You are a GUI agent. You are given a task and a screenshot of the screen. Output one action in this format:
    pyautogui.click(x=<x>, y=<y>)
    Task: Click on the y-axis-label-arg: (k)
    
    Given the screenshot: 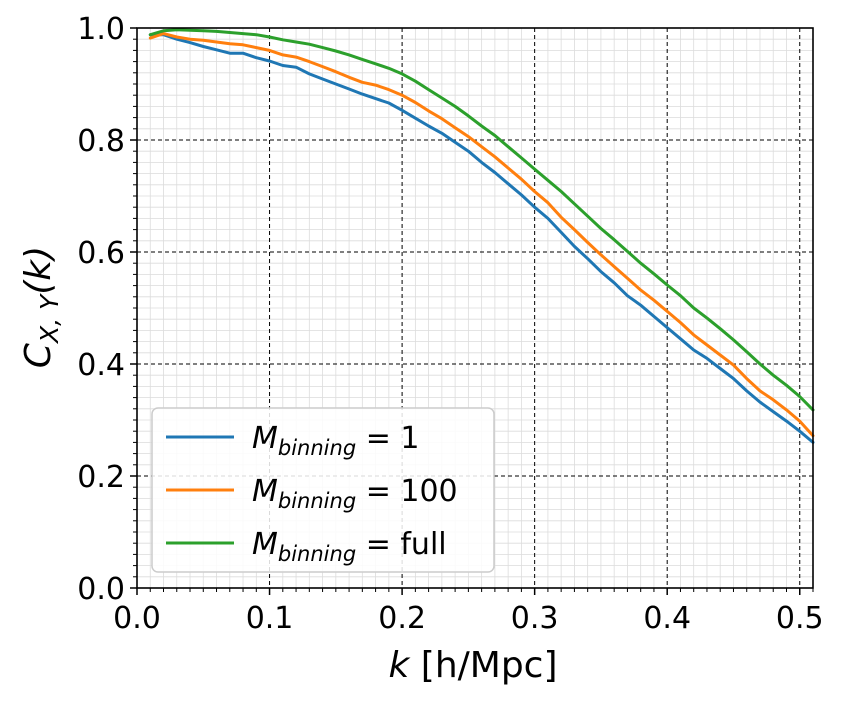 What is the action you would take?
    pyautogui.click(x=38, y=270)
    